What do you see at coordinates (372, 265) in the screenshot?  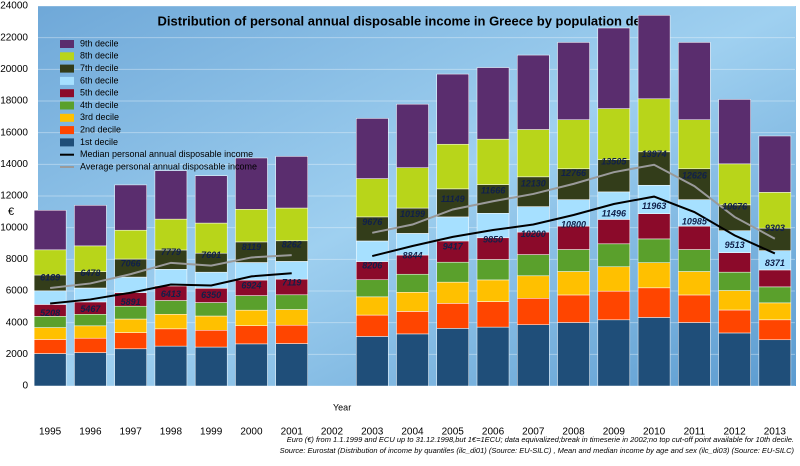 I see `data-label: 8206` at bounding box center [372, 265].